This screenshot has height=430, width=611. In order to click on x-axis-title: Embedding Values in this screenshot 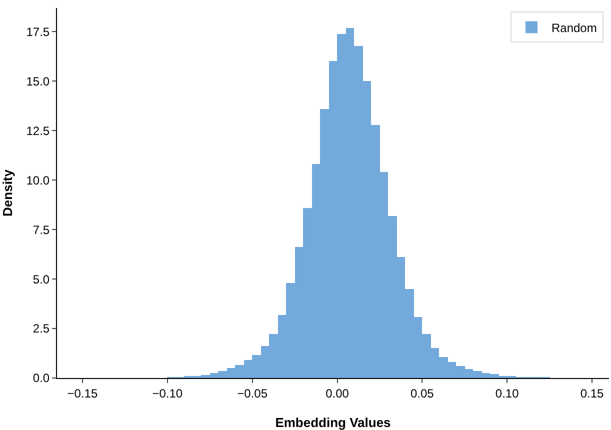, I will do `click(333, 422)`.